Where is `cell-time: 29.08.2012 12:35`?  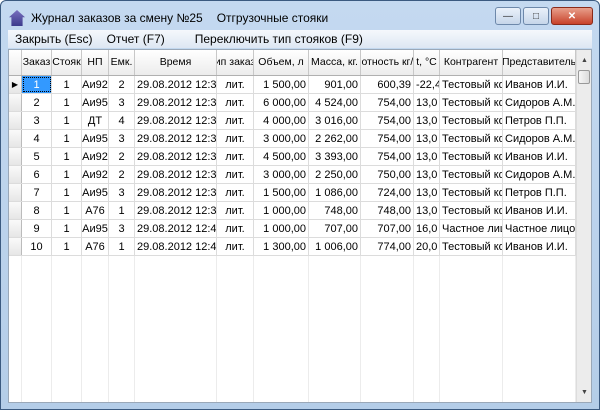 cell-time: 29.08.2012 12:35 is located at coordinates (176, 138).